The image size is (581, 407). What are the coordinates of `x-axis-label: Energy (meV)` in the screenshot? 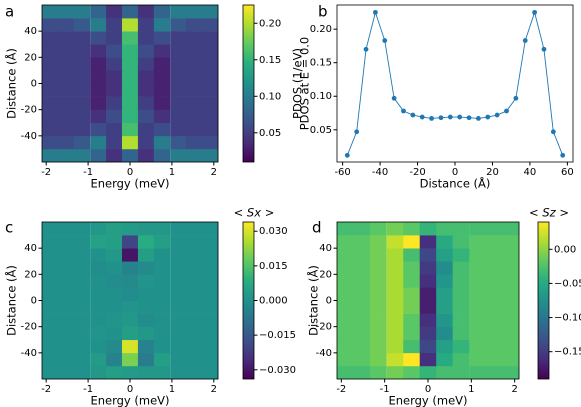 It's located at (129, 400).